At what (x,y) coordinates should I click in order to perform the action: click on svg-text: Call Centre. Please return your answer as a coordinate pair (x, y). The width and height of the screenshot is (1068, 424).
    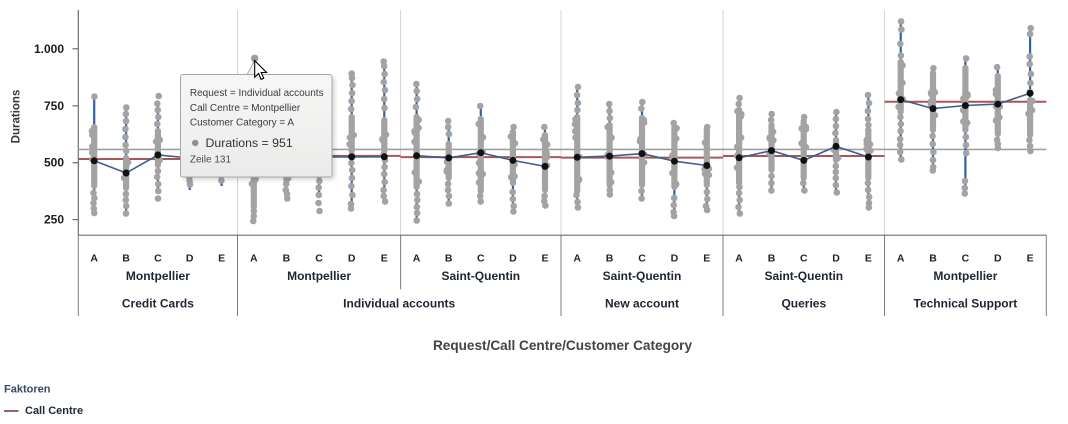
    Looking at the image, I should click on (54, 411).